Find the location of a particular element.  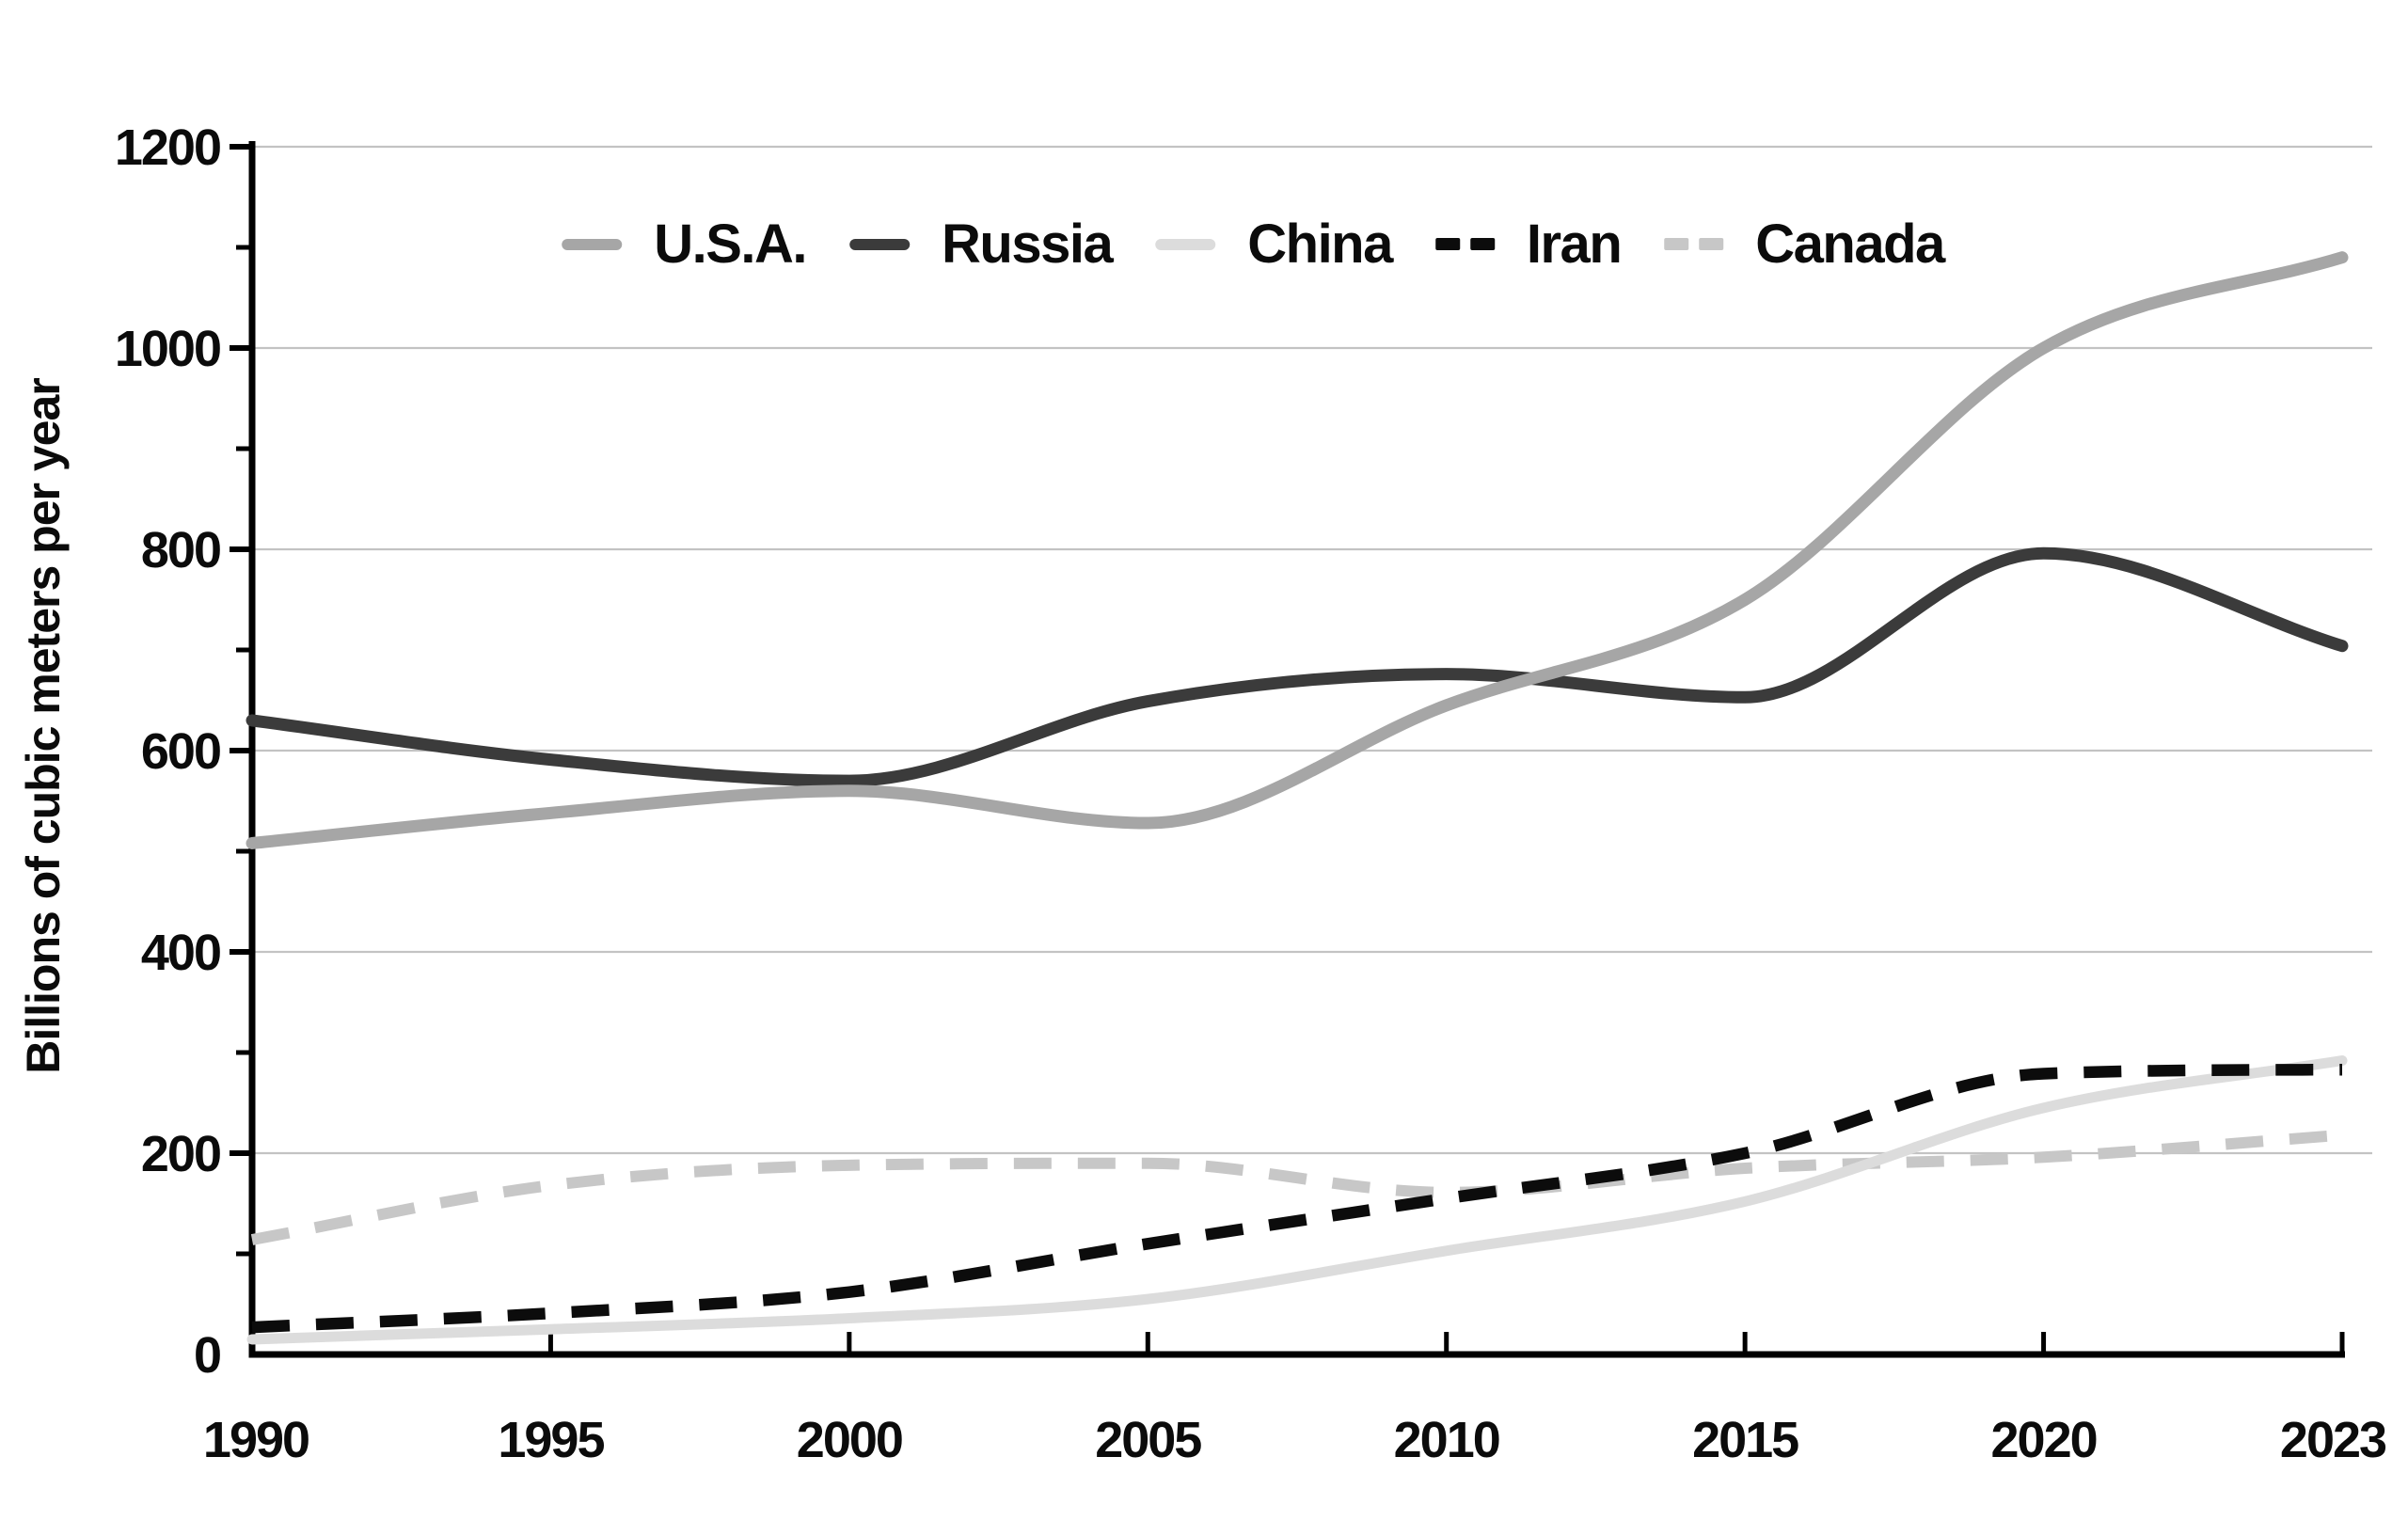

legend-item-china: China is located at coordinates (1274, 244).